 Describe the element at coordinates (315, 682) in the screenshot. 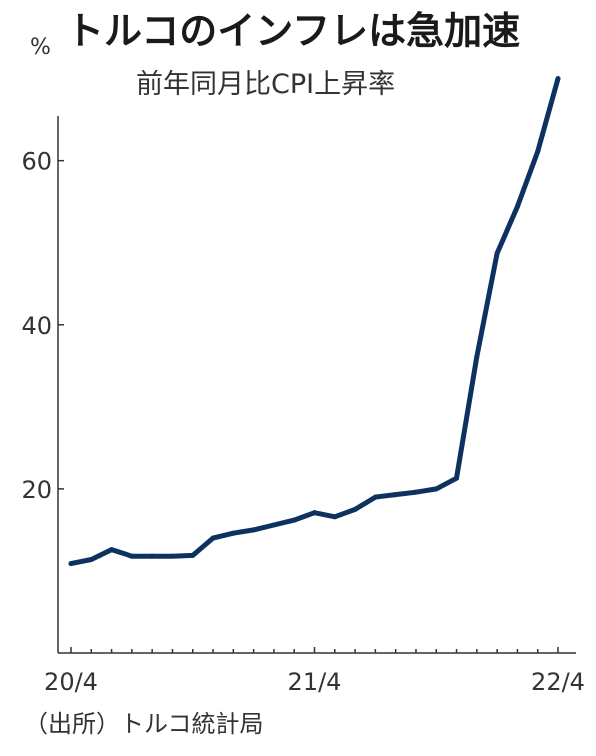

I see `x-tick-label: 21/4` at that location.